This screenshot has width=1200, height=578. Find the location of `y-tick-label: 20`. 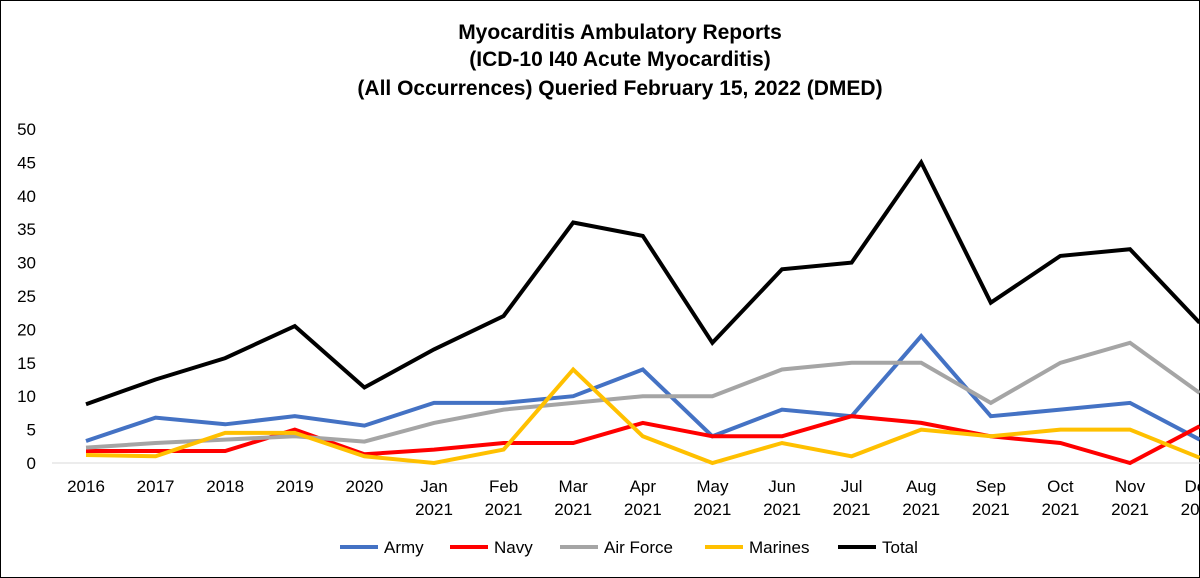

y-tick-label: 20 is located at coordinates (26, 329).